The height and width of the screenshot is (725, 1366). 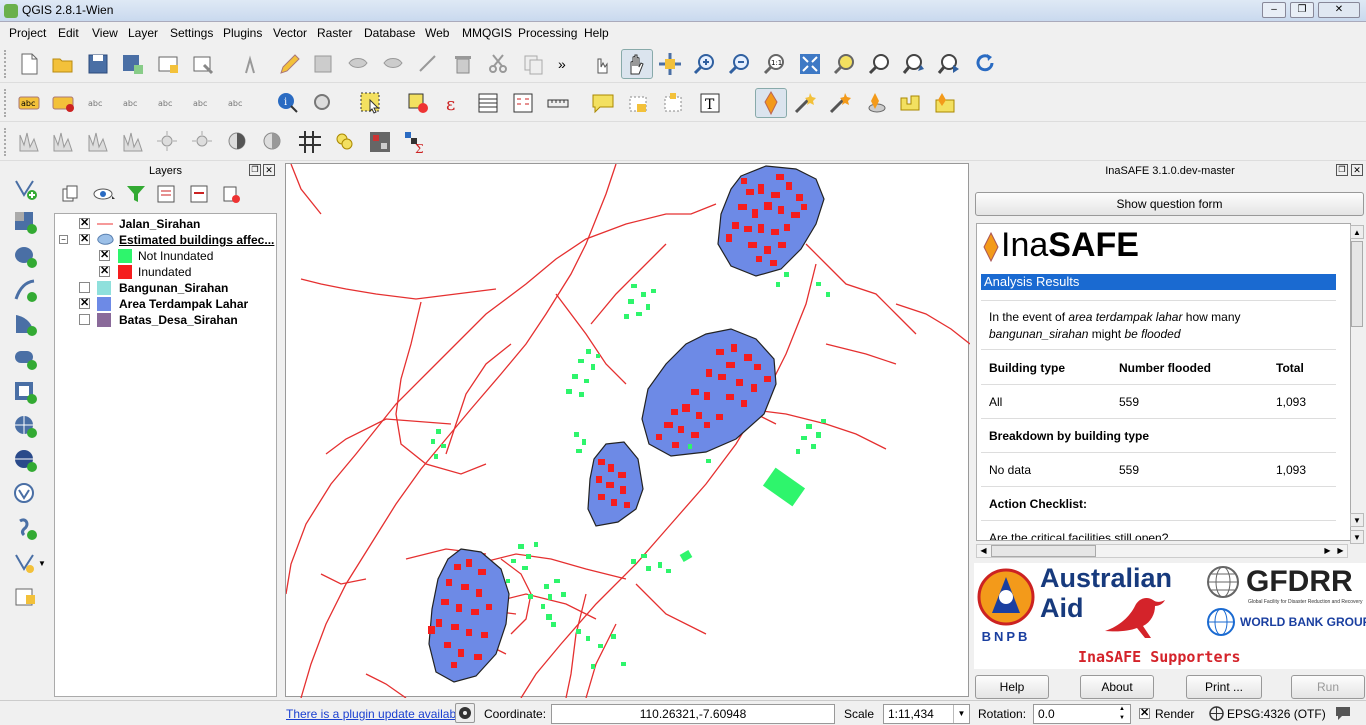 What do you see at coordinates (415, 142) in the screenshot?
I see `zonal-statistics-icon: Σ` at bounding box center [415, 142].